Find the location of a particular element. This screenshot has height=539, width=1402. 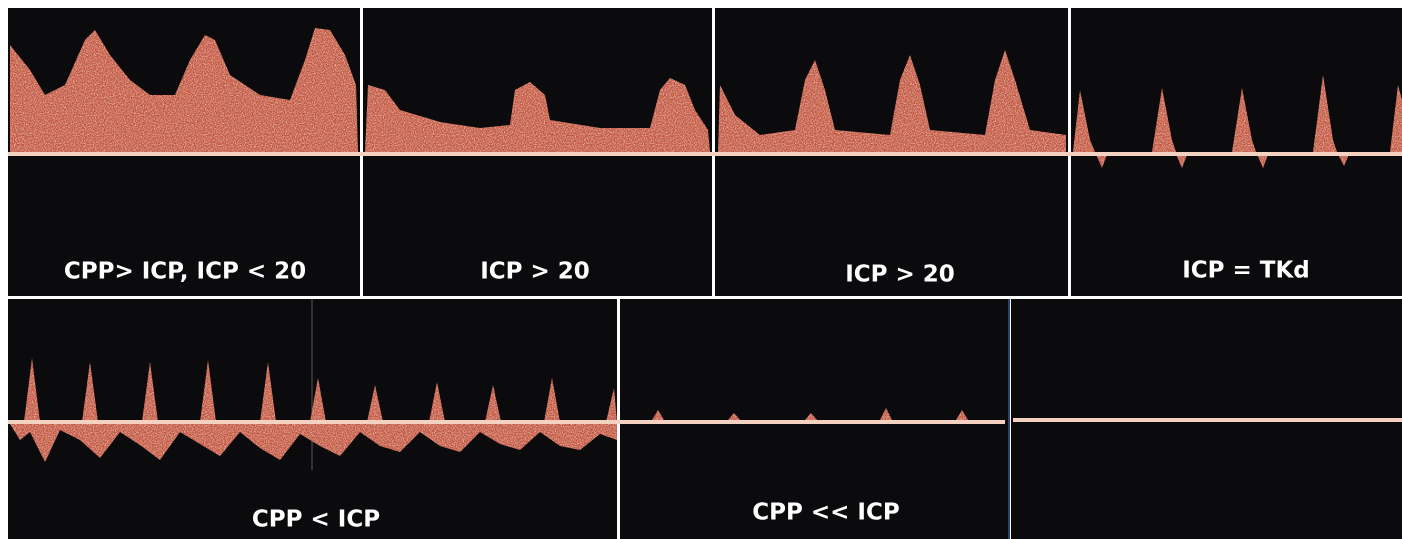

panel-label: CPP < ICP is located at coordinates (316, 520).